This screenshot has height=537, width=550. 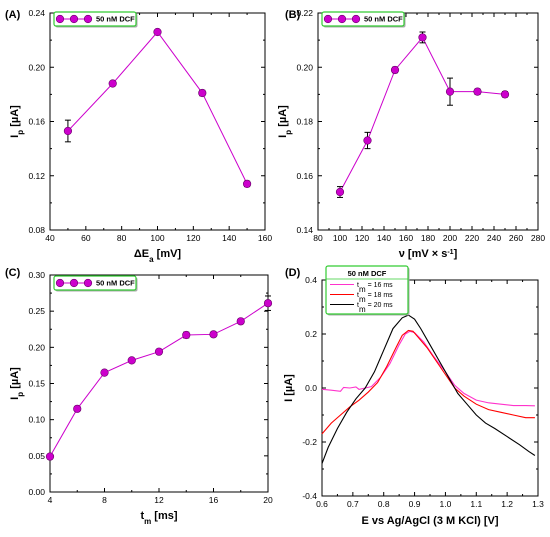 What do you see at coordinates (538, 238) in the screenshot?
I see `x-tick-label: 280` at bounding box center [538, 238].